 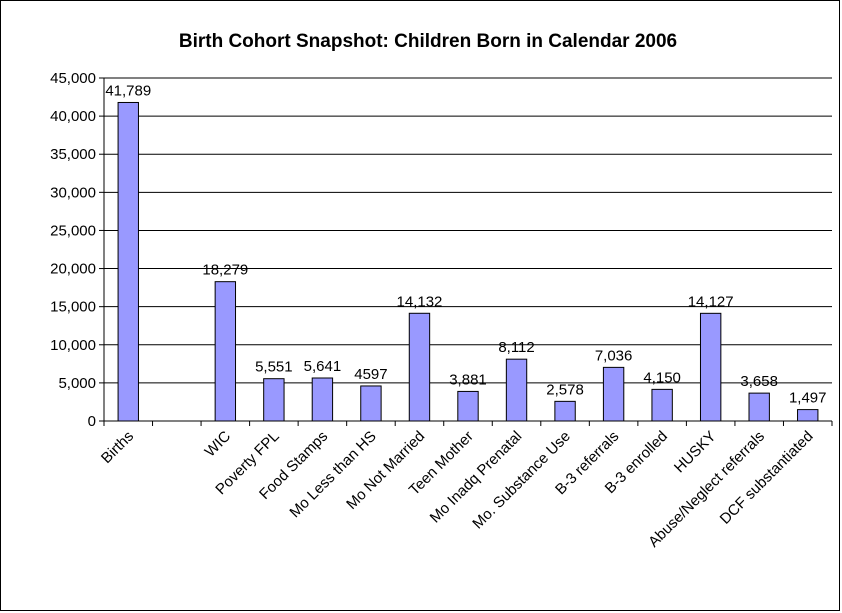 I want to click on data-label: 14,132, so click(x=420, y=301).